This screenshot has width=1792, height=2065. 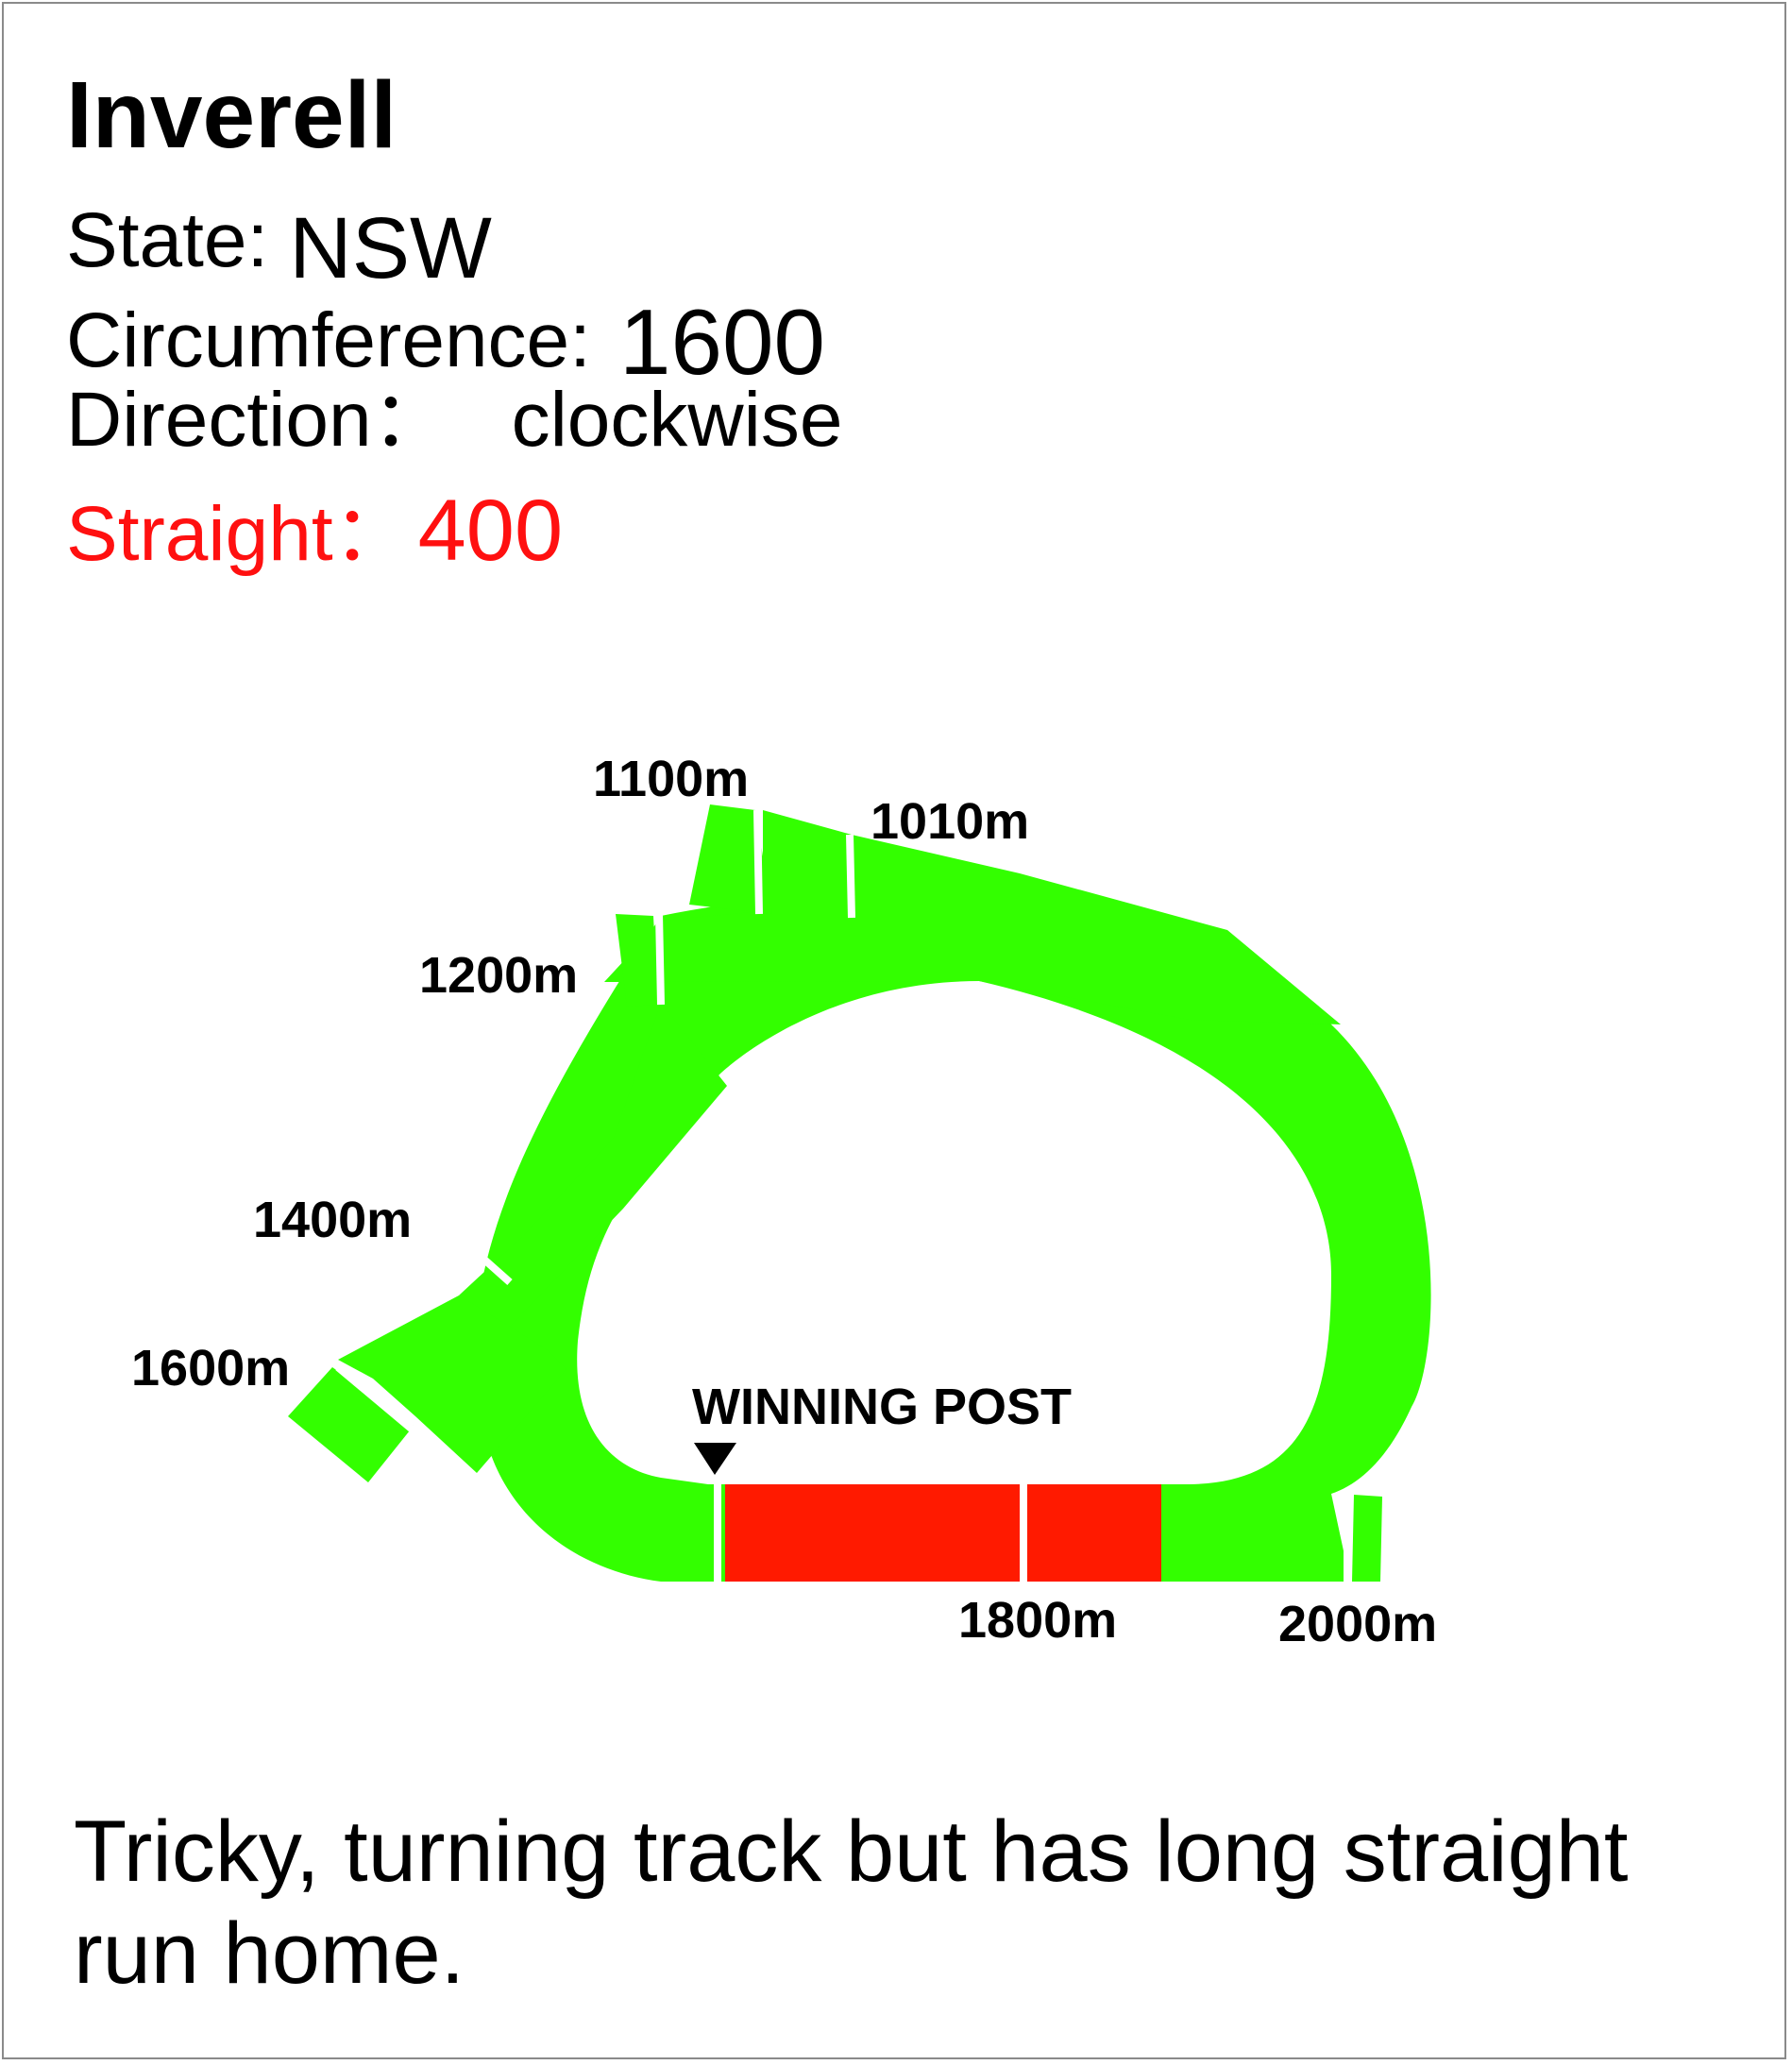 I want to click on marker-1800: 1800m, so click(x=1038, y=1620).